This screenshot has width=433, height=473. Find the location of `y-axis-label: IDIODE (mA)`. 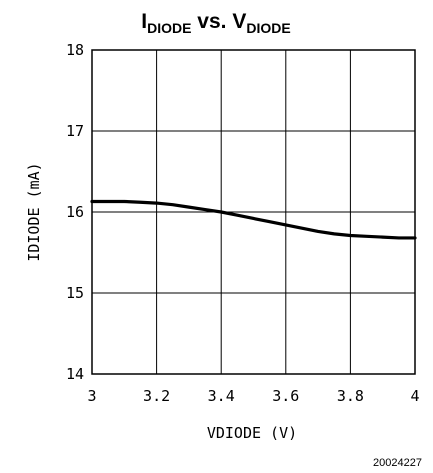

y-axis-label: IDIODE (mA) is located at coordinates (34, 211).